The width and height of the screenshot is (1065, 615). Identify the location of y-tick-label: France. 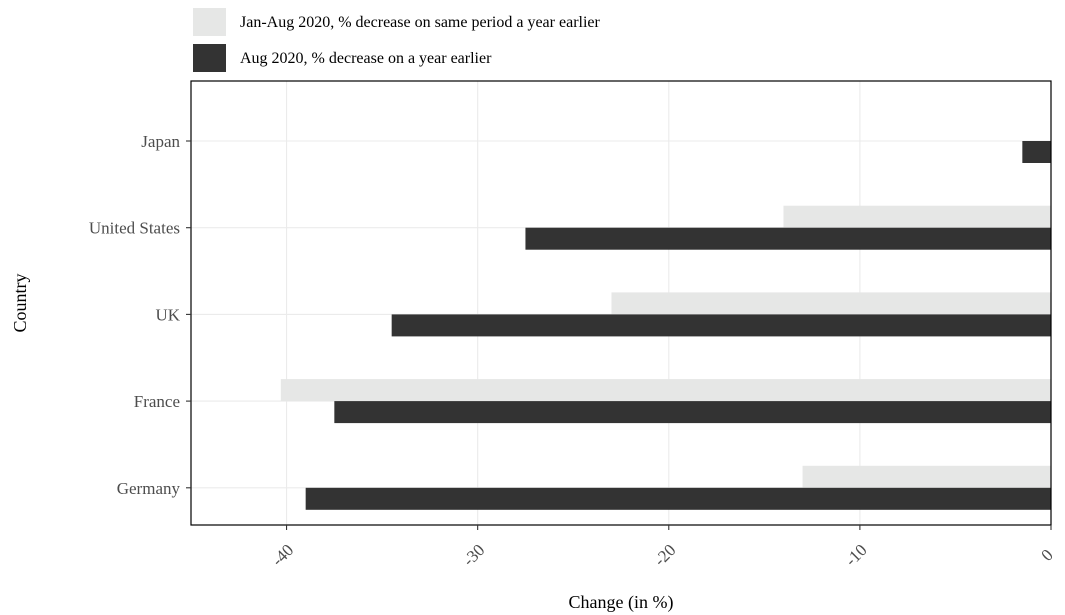
(157, 401).